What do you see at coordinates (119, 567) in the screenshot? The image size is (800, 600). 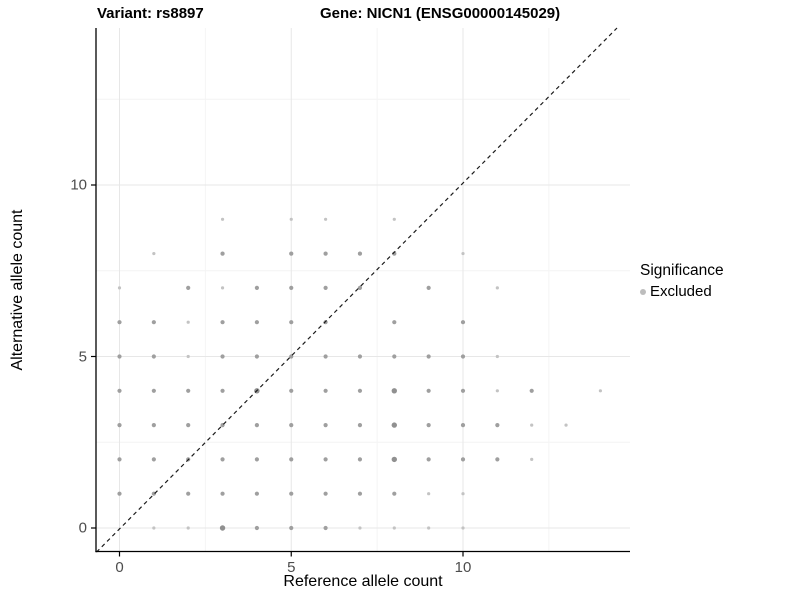 I see `x-tick-label: 0` at bounding box center [119, 567].